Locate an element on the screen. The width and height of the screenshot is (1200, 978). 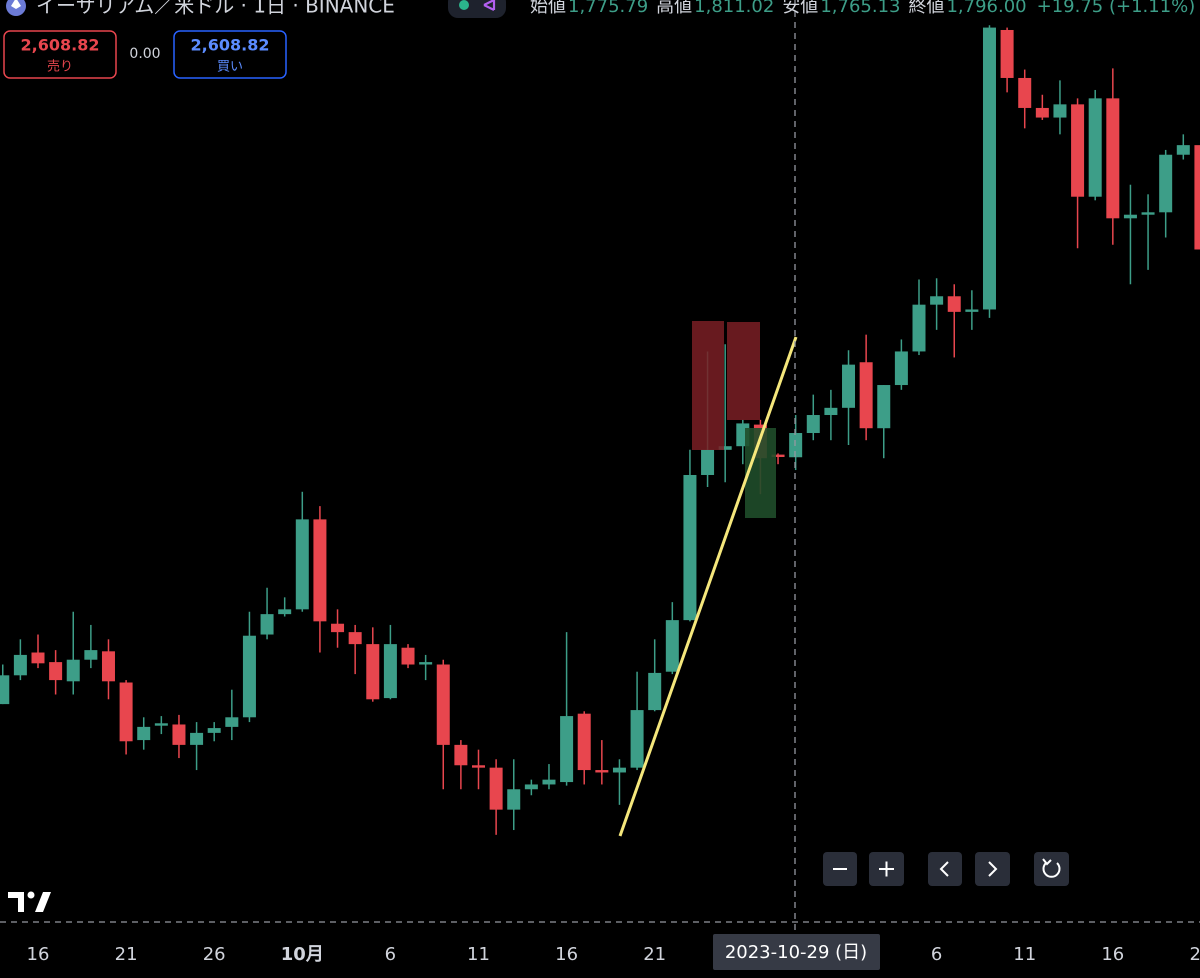
reset-button is located at coordinates (1051, 869).